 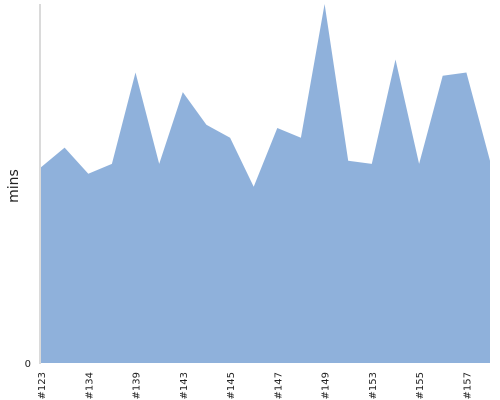 What do you see at coordinates (467, 385) in the screenshot?
I see `x-tick-label: #157` at bounding box center [467, 385].